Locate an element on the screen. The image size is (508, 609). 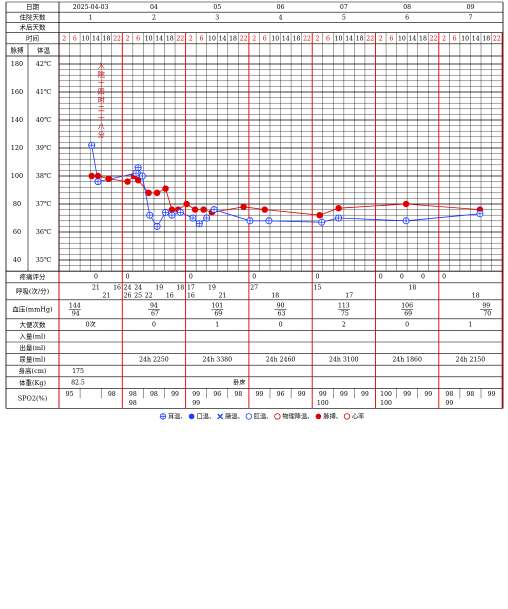
admission-note-char: 八 is located at coordinates (101, 126).